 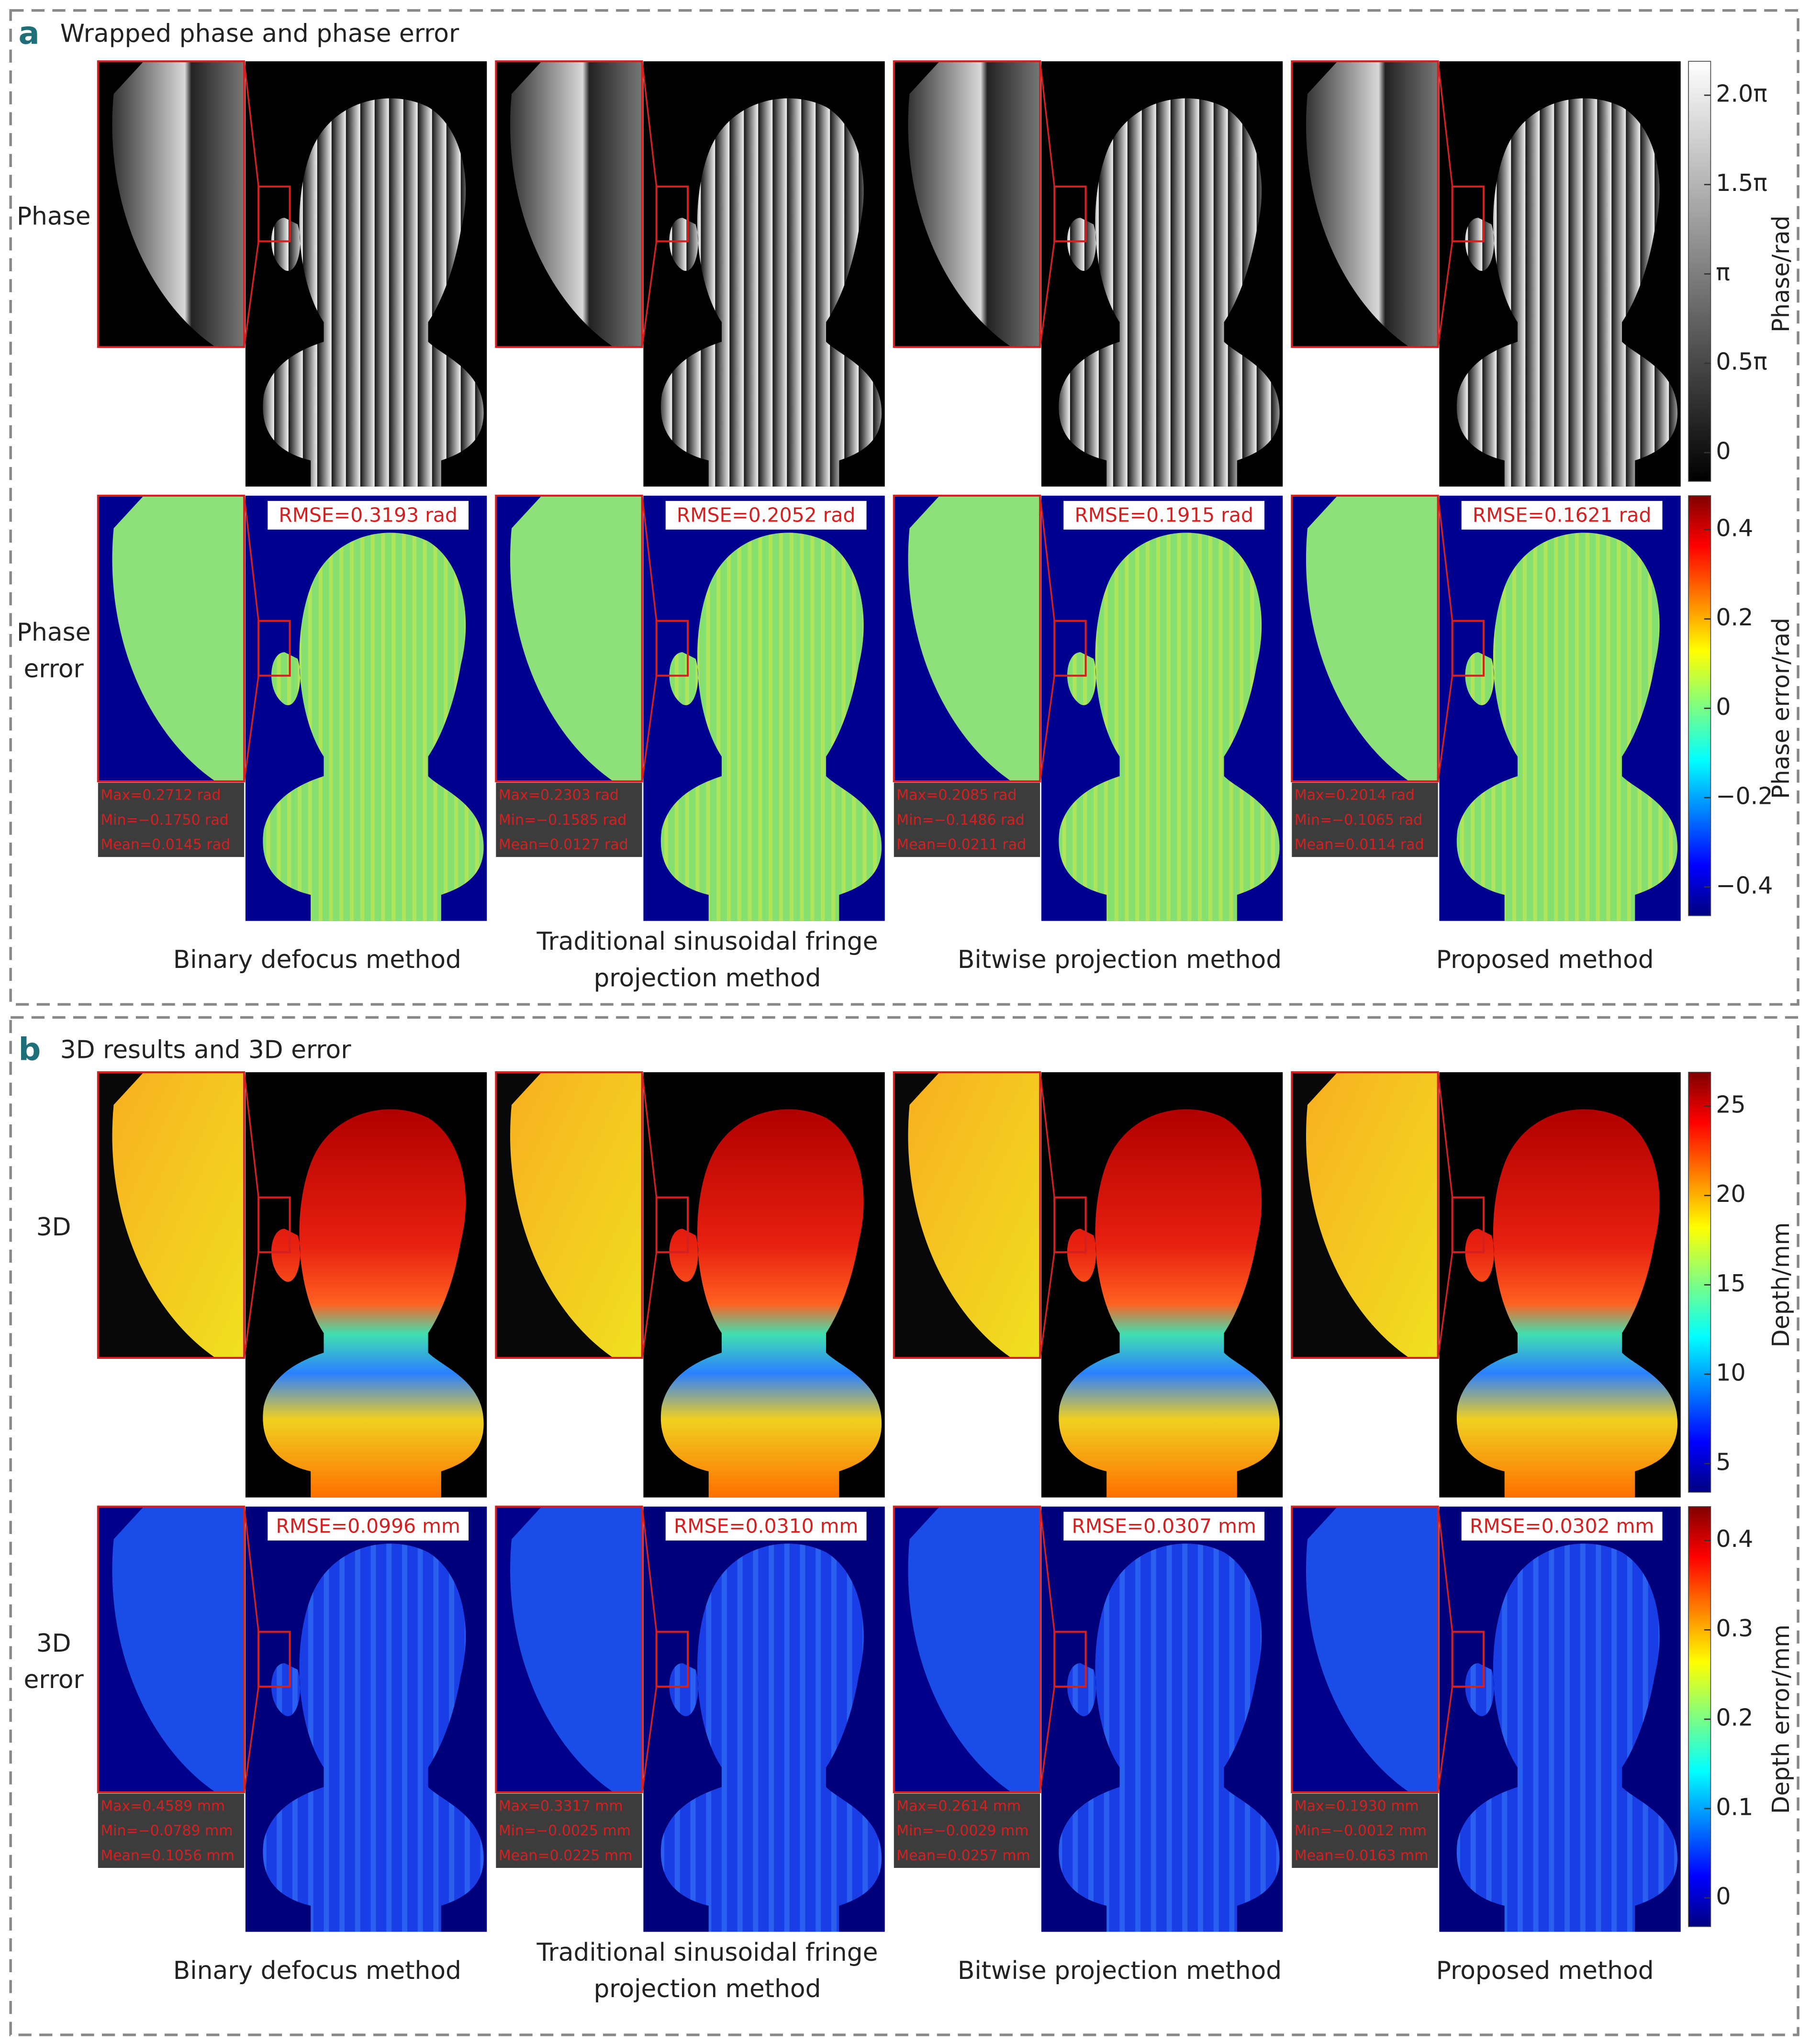 What do you see at coordinates (1734, 1539) in the screenshot?
I see `colorbar-tick-label: 0.4` at bounding box center [1734, 1539].